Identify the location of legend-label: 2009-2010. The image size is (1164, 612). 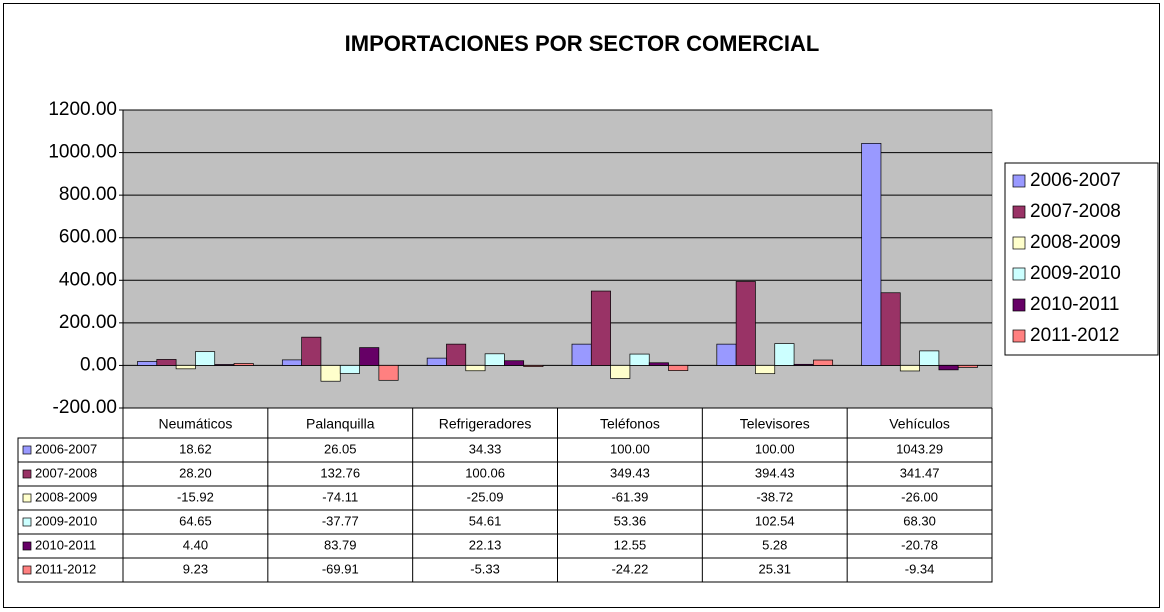
(1075, 273).